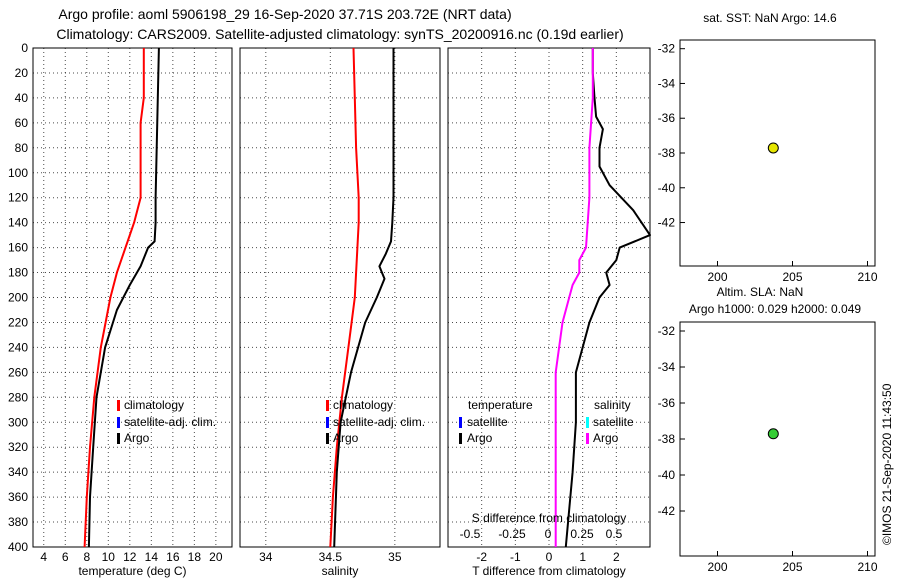 The width and height of the screenshot is (900, 580). Describe the element at coordinates (18, 422) in the screenshot. I see `depth-tick-label: 300` at that location.